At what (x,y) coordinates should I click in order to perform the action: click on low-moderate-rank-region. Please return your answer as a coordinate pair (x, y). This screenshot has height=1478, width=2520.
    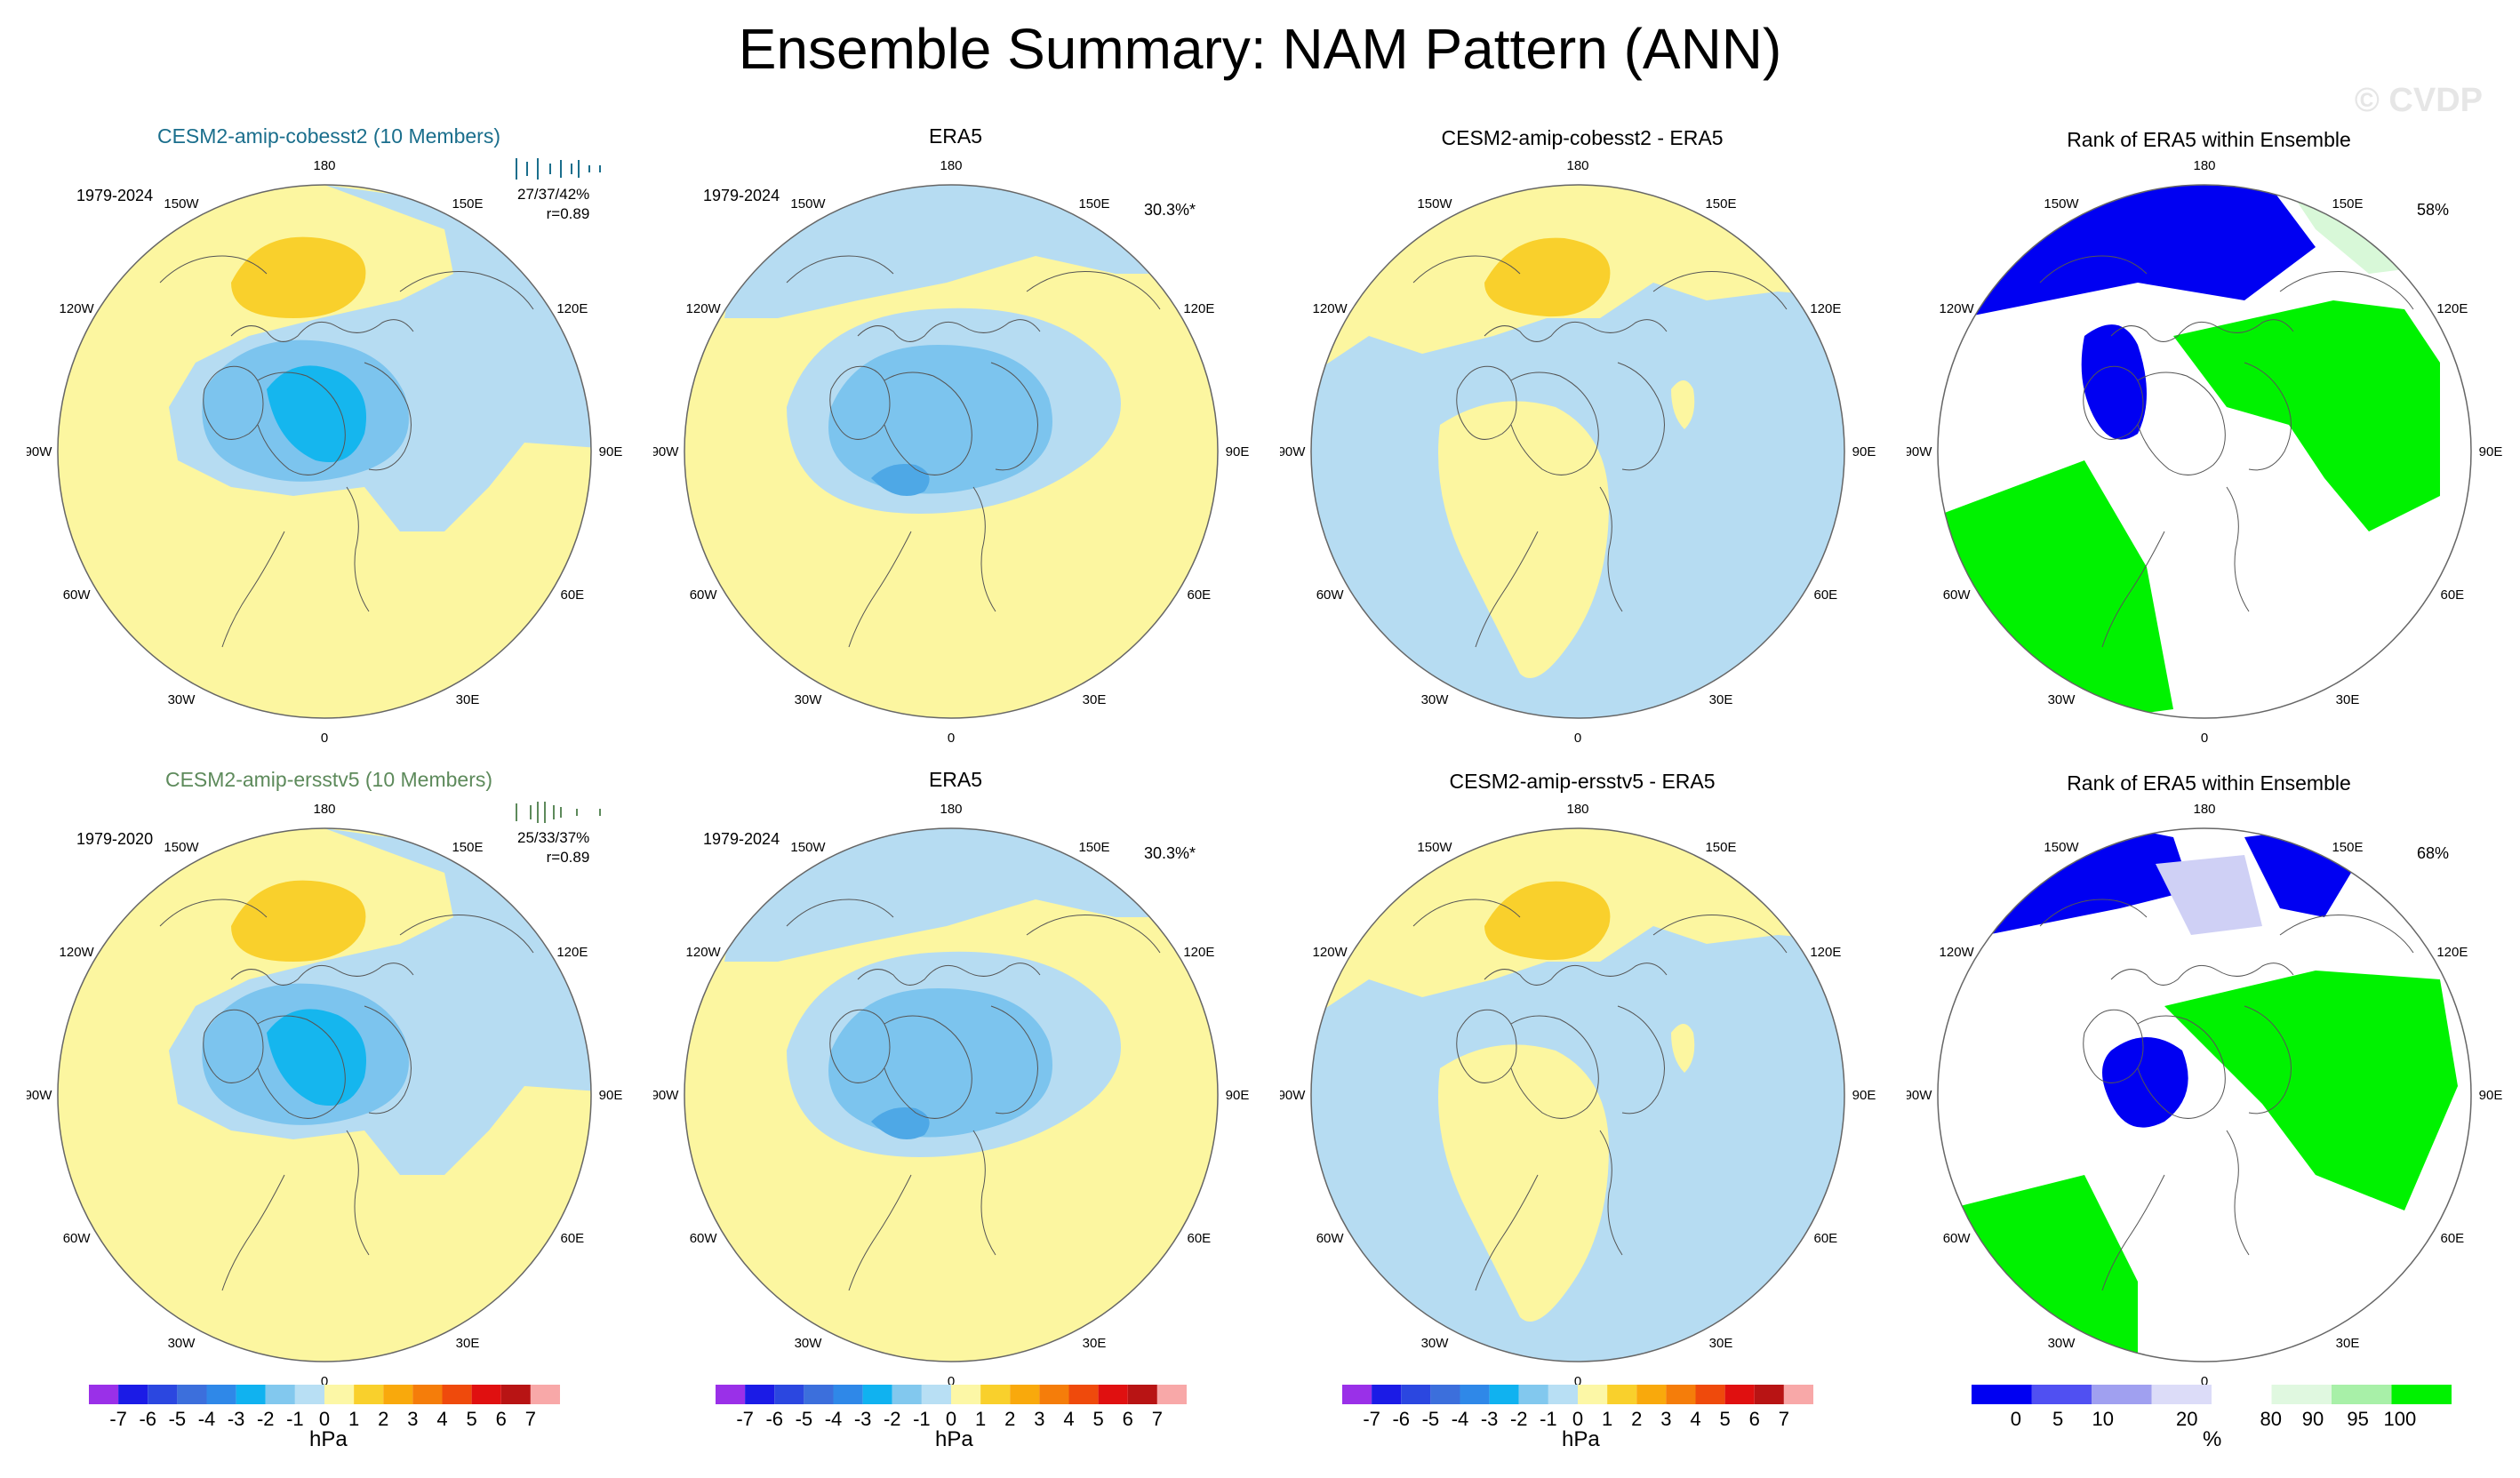
    Looking at the image, I should click on (2209, 895).